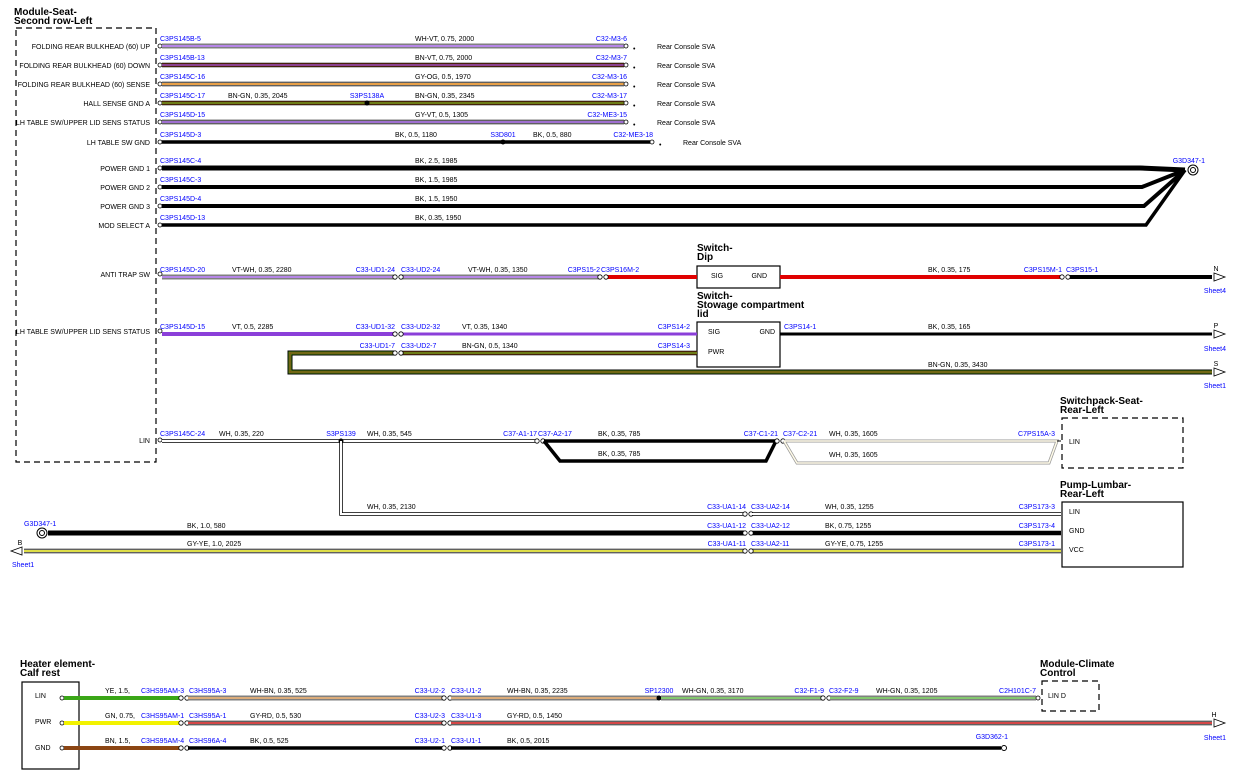 Image resolution: width=1237 pixels, height=779 pixels. Describe the element at coordinates (584, 270) in the screenshot. I see `connector-id: C3PS15-2` at that location.